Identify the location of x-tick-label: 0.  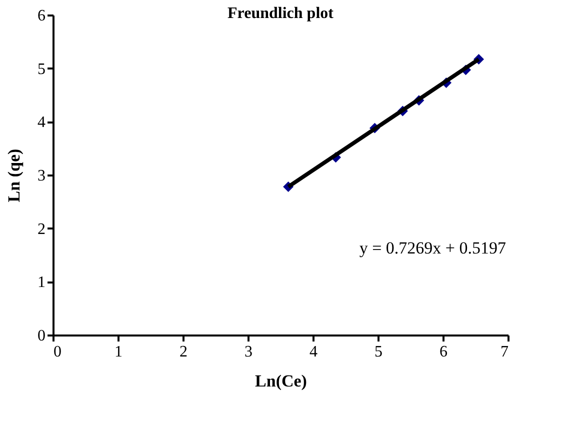
(58, 352).